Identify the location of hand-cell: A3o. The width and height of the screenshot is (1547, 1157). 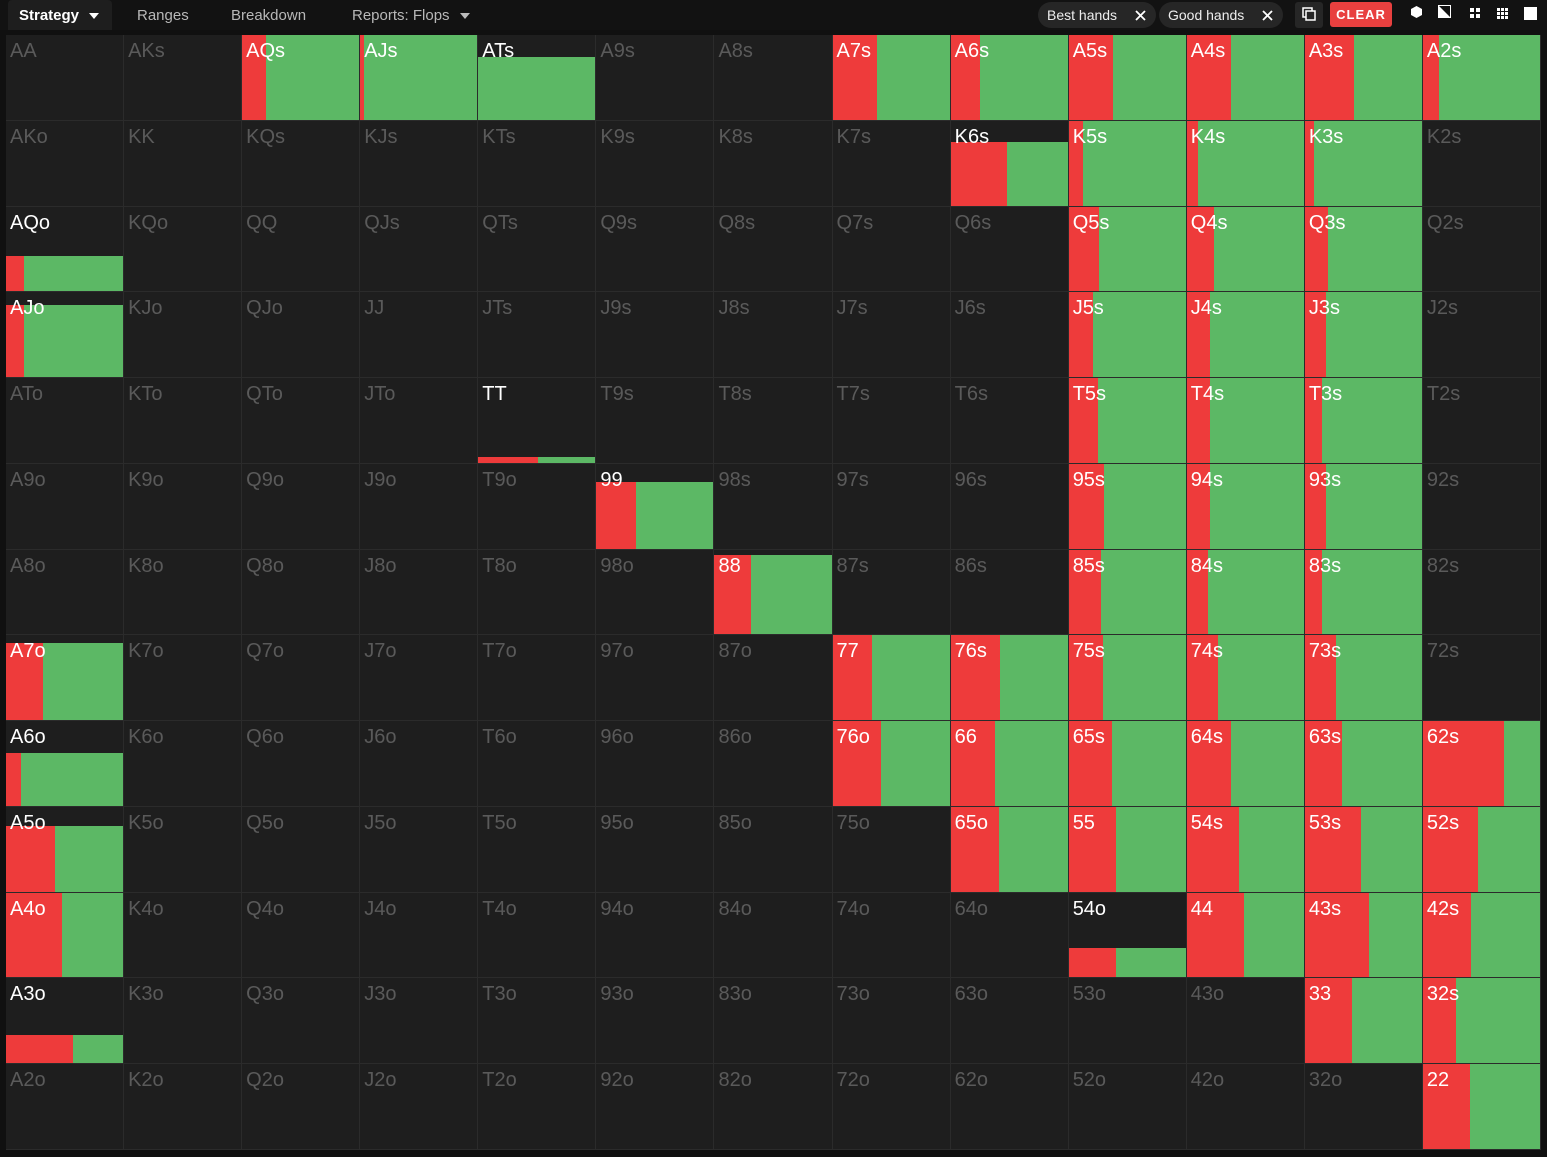
(65, 1021).